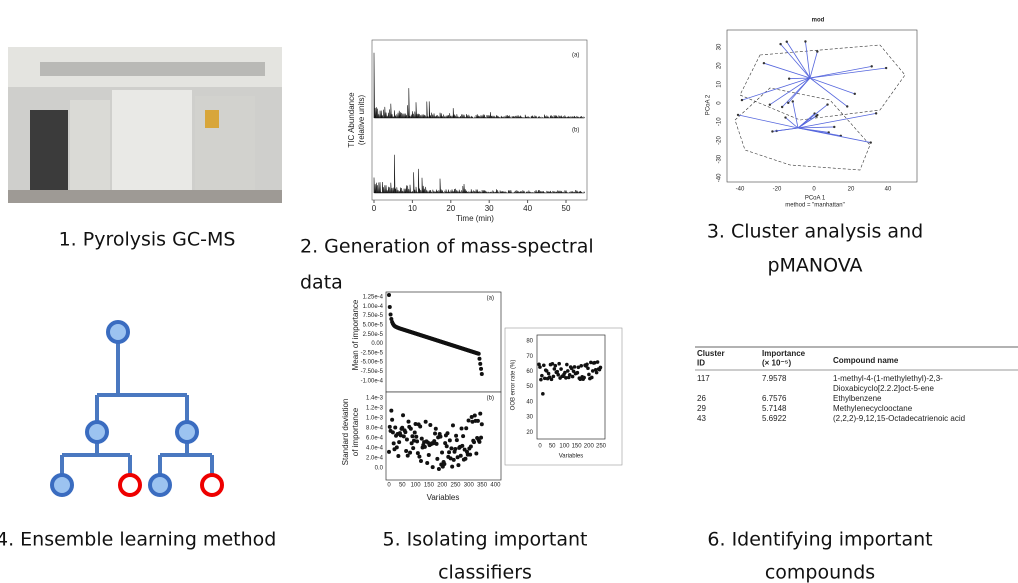 Image resolution: width=1018 pixels, height=583 pixels. I want to click on label: Variables, so click(571, 457).